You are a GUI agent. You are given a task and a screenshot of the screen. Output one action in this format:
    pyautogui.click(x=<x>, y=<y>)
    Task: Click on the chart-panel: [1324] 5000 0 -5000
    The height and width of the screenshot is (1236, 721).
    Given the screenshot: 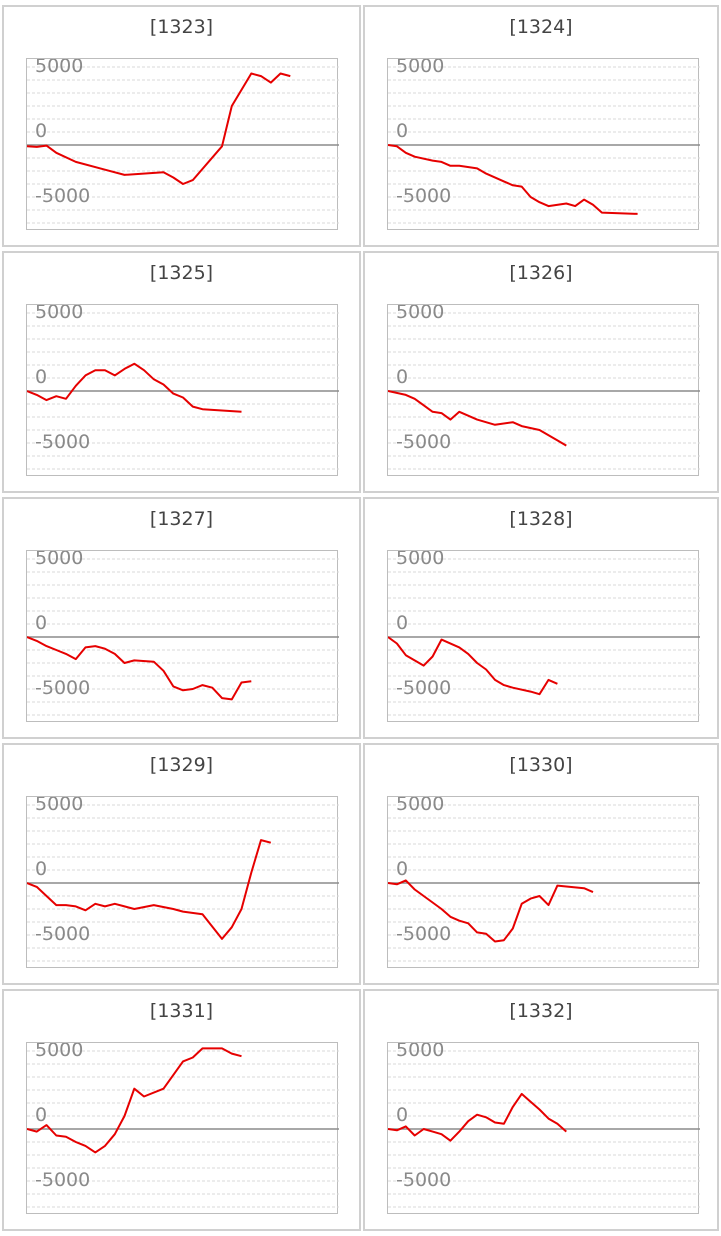 What is the action you would take?
    pyautogui.click(x=541, y=126)
    